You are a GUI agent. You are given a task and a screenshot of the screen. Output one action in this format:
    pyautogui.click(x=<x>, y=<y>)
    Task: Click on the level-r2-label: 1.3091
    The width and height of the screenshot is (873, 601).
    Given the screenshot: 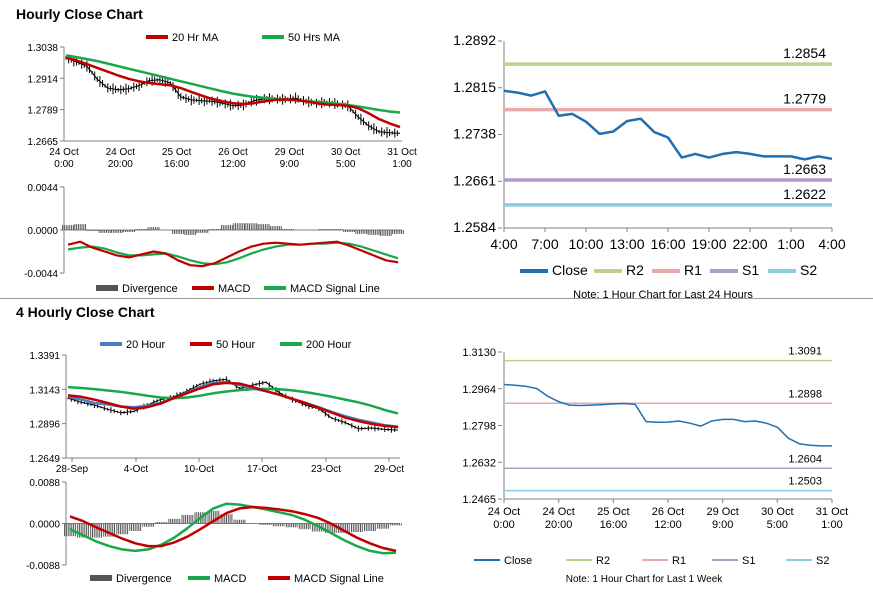 What is the action you would take?
    pyautogui.click(x=805, y=352)
    